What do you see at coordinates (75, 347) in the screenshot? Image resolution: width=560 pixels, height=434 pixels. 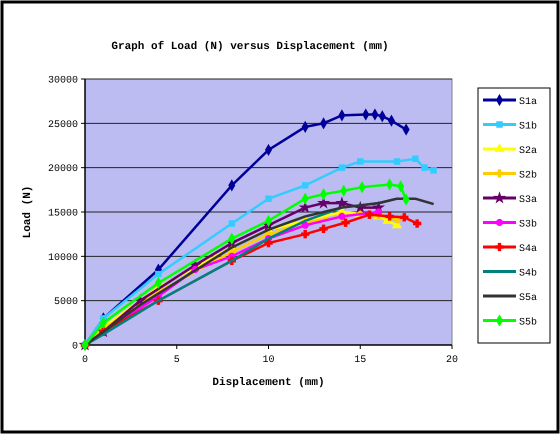 I see `y-tick-label: 0` at bounding box center [75, 347].